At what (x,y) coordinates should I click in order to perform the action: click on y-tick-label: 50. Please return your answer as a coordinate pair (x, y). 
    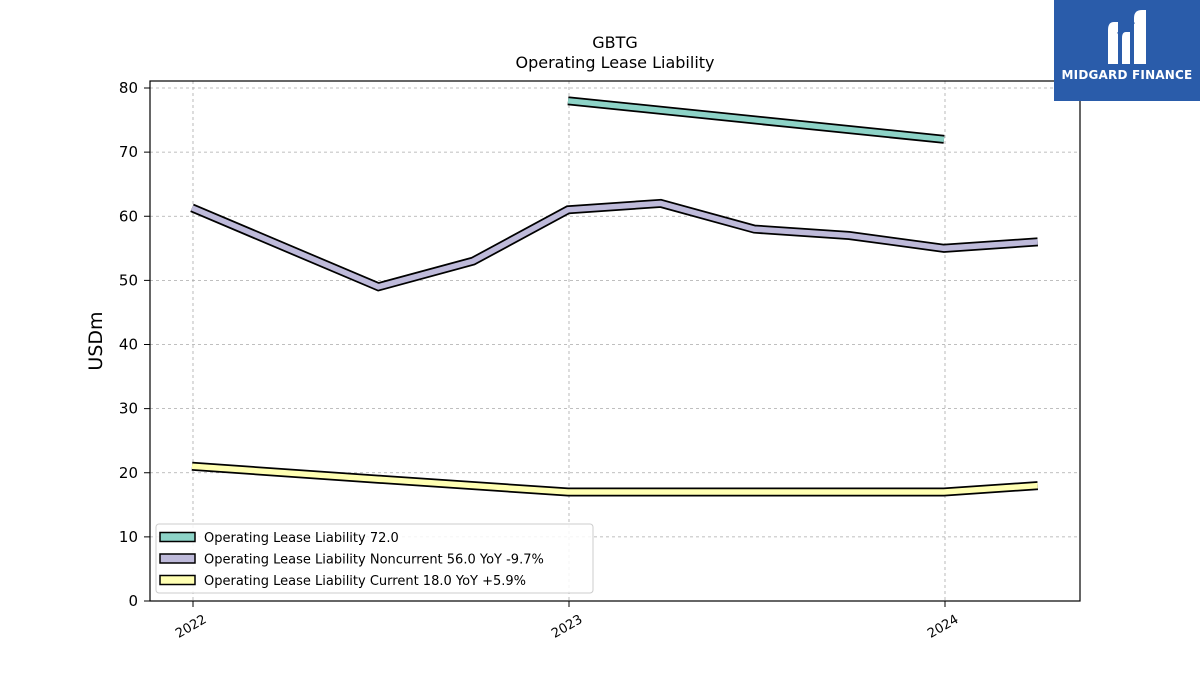
    Looking at the image, I should click on (128, 280).